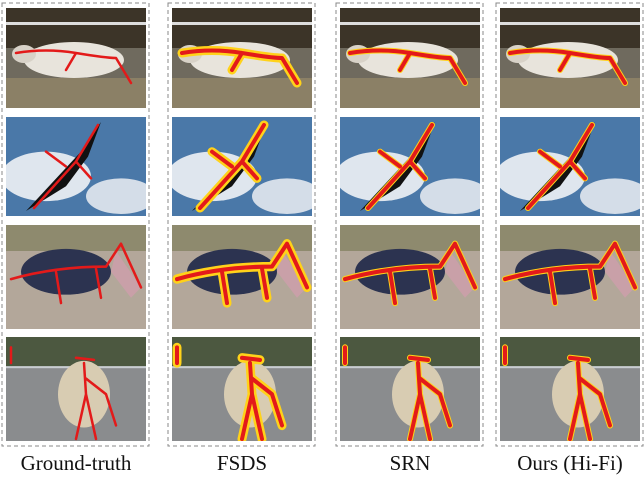 This screenshot has height=479, width=644. Describe the element at coordinates (76, 463) in the screenshot. I see `column-label: Ground-truth` at that location.